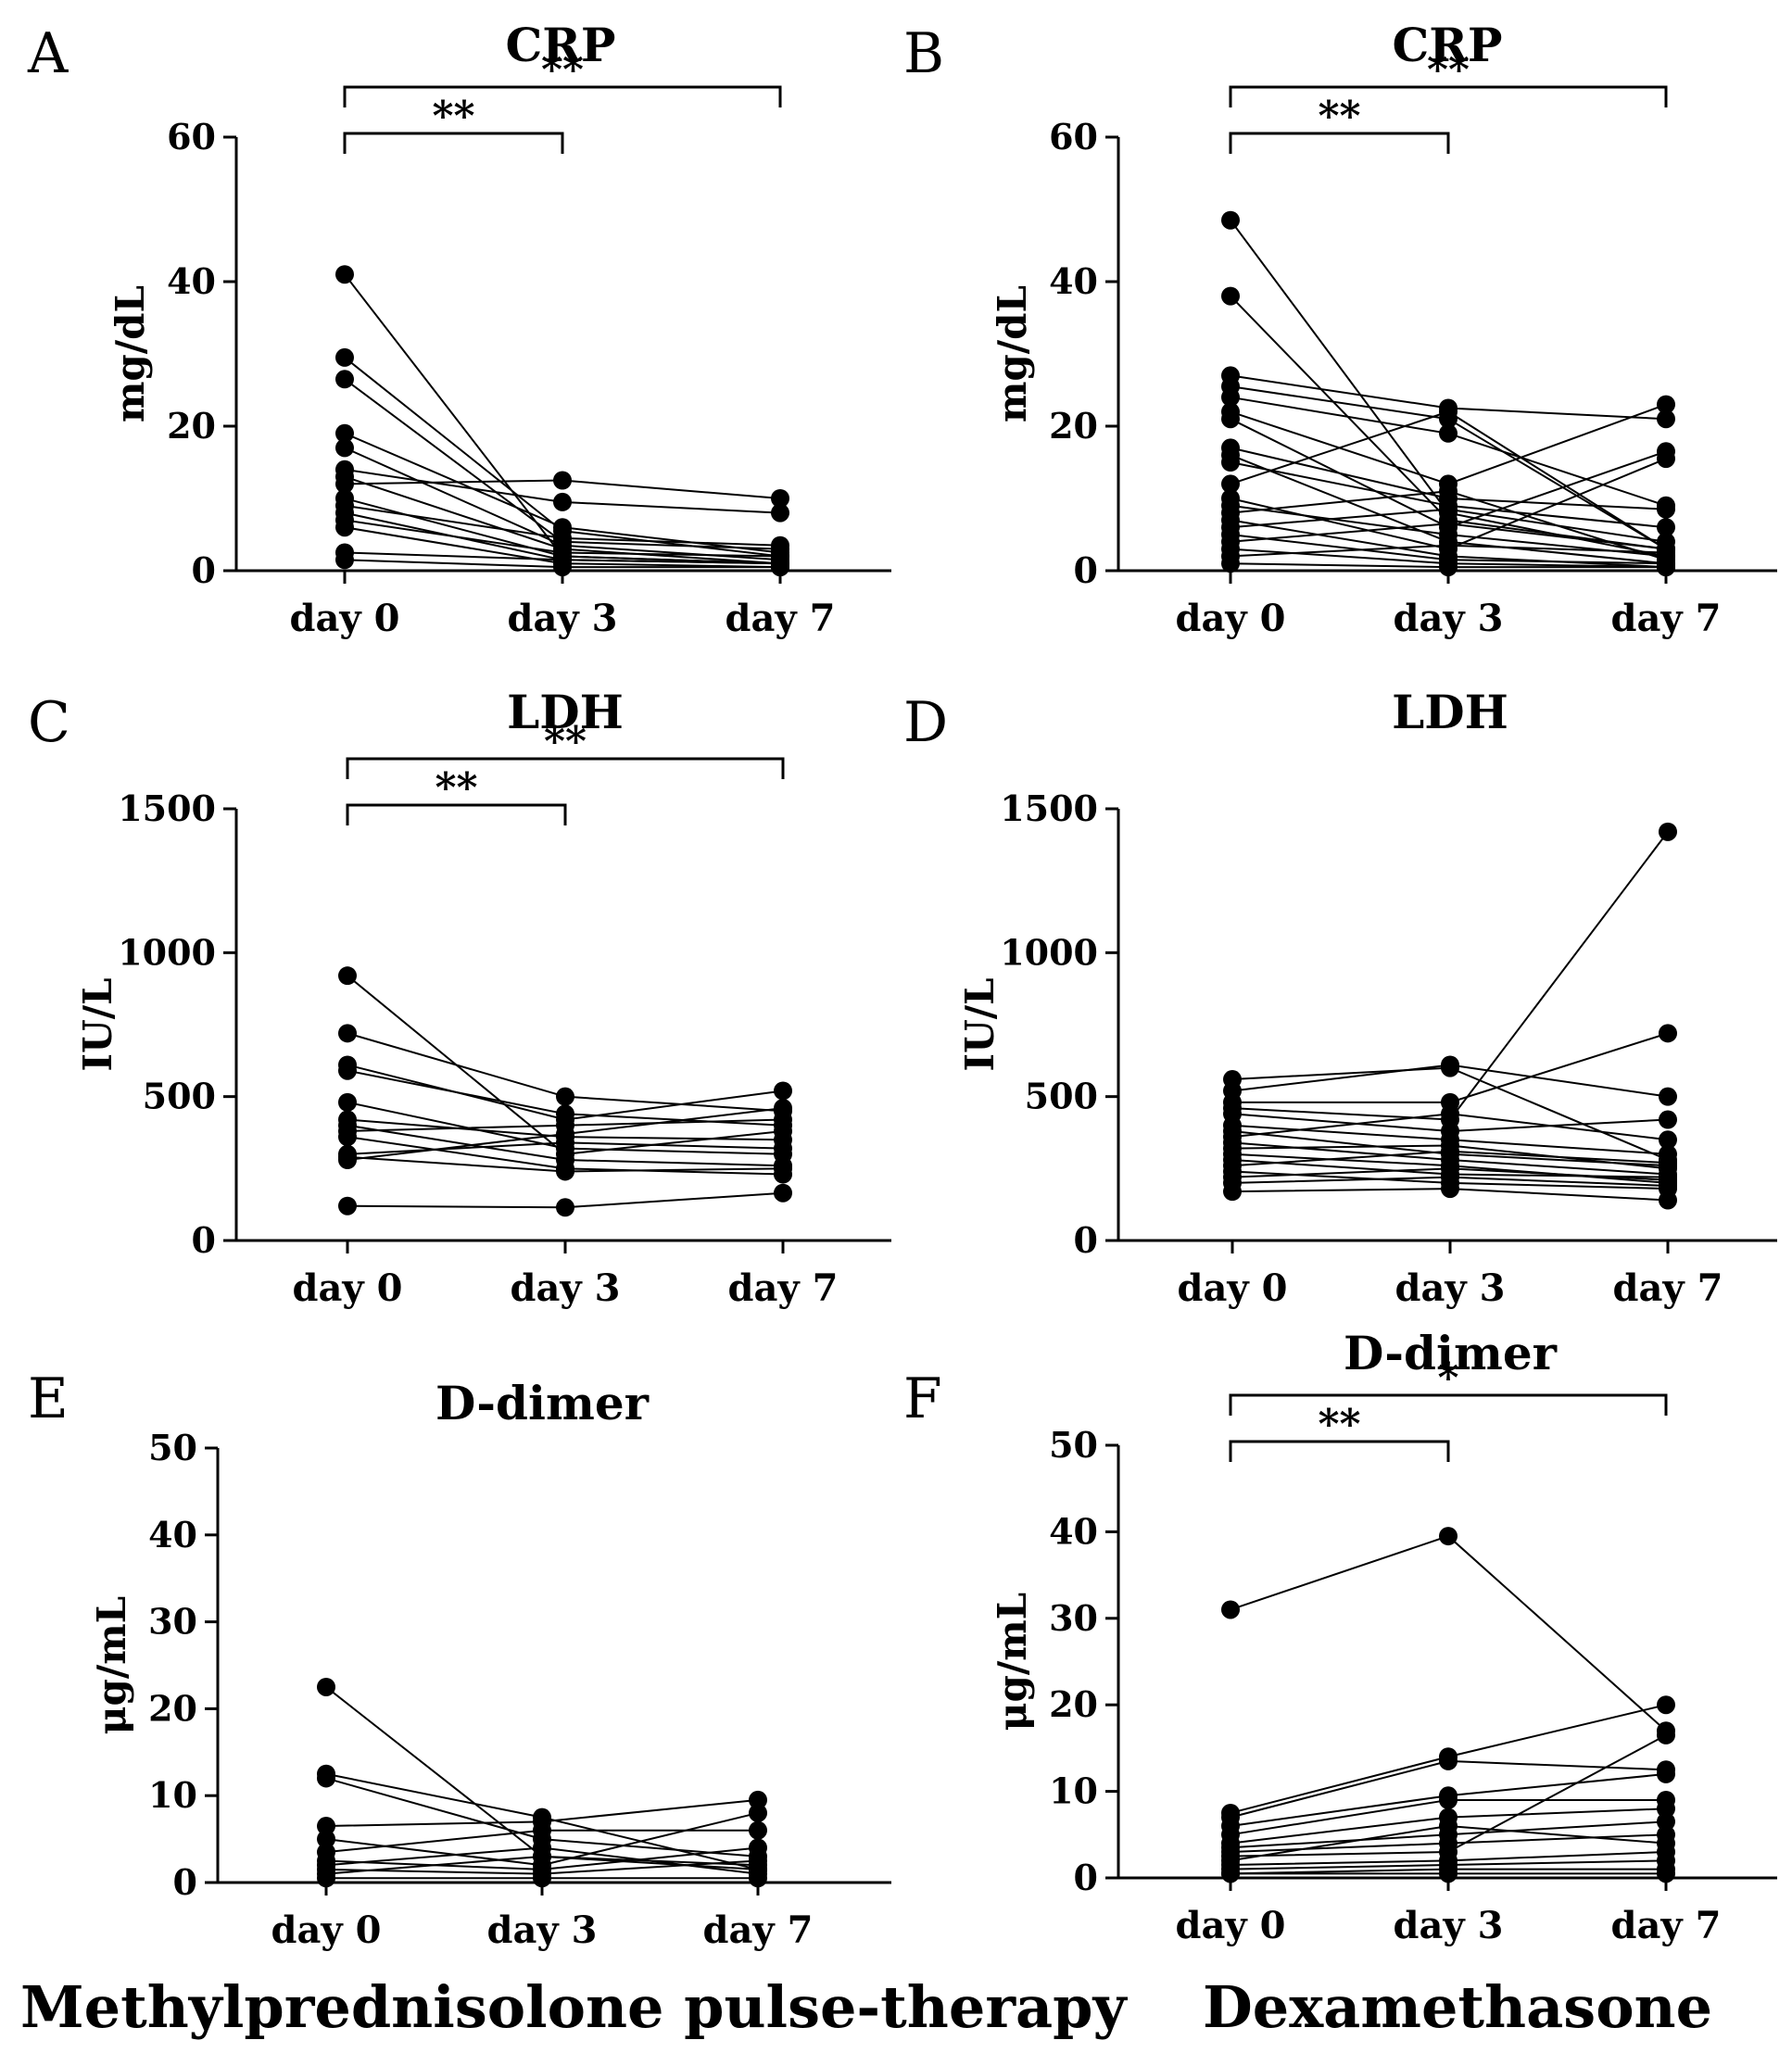 The image size is (1792, 2053). What do you see at coordinates (1073, 1704) in the screenshot?
I see `panel-f-y-tick-label: 20` at bounding box center [1073, 1704].